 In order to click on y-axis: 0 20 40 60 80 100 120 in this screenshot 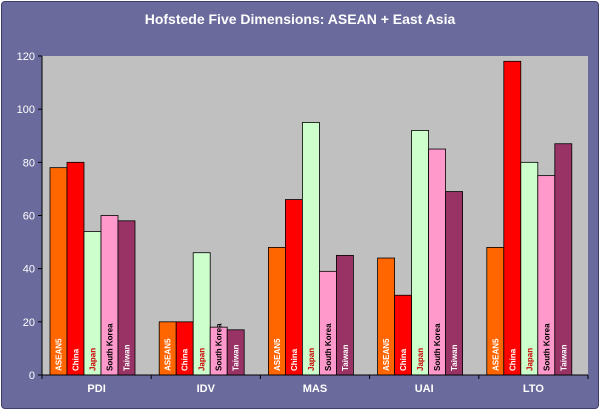, I will do `click(30, 216)`.